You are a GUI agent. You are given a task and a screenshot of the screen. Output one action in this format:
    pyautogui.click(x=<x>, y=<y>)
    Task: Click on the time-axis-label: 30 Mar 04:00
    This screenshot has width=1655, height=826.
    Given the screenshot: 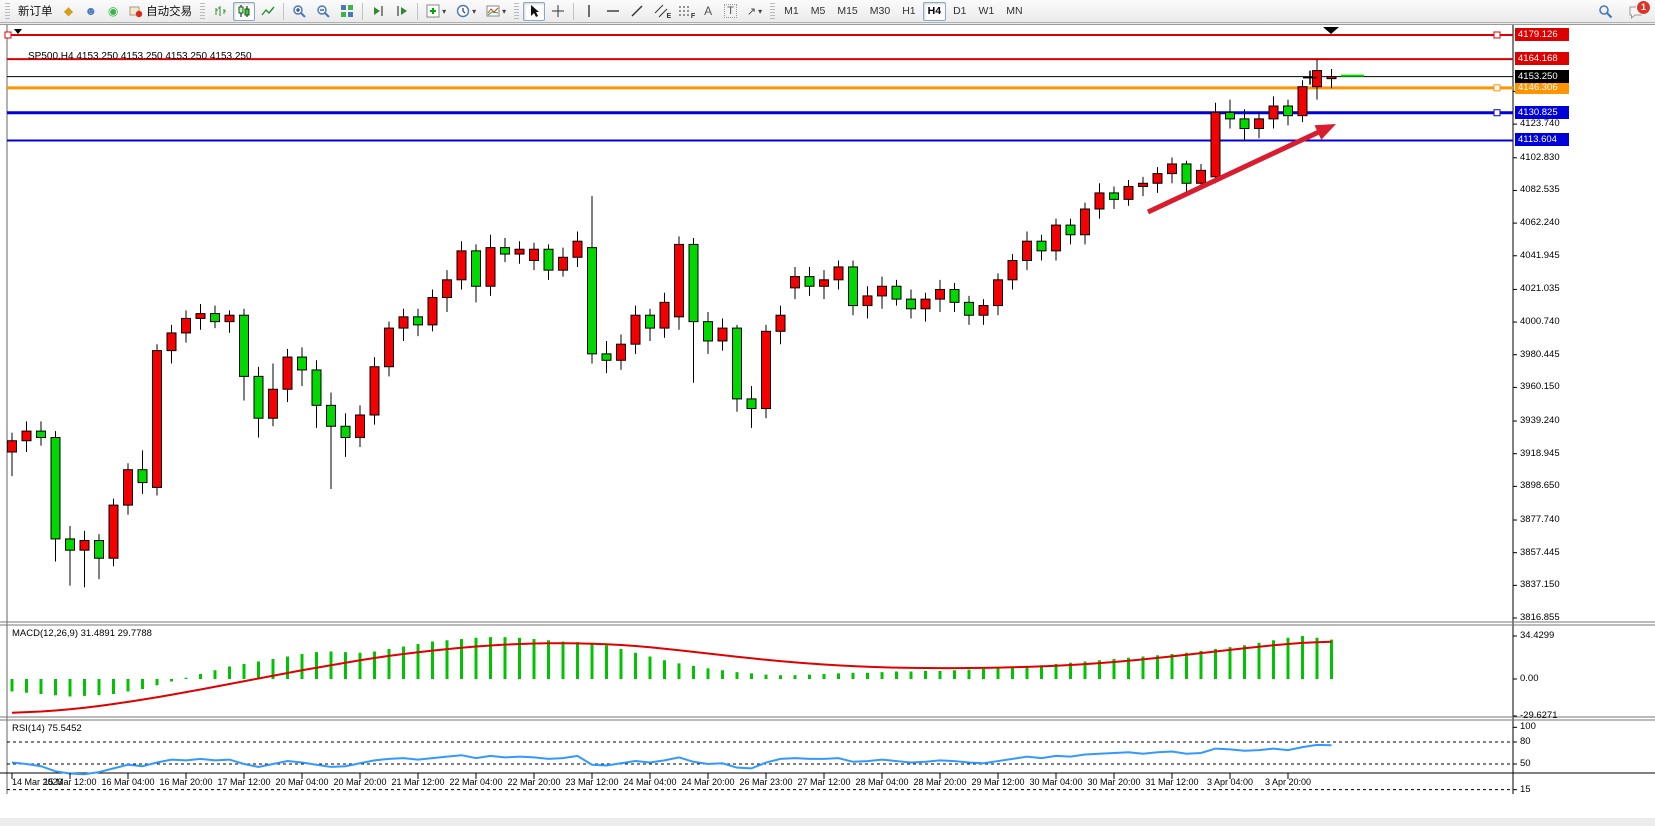 What is the action you would take?
    pyautogui.click(x=1056, y=782)
    